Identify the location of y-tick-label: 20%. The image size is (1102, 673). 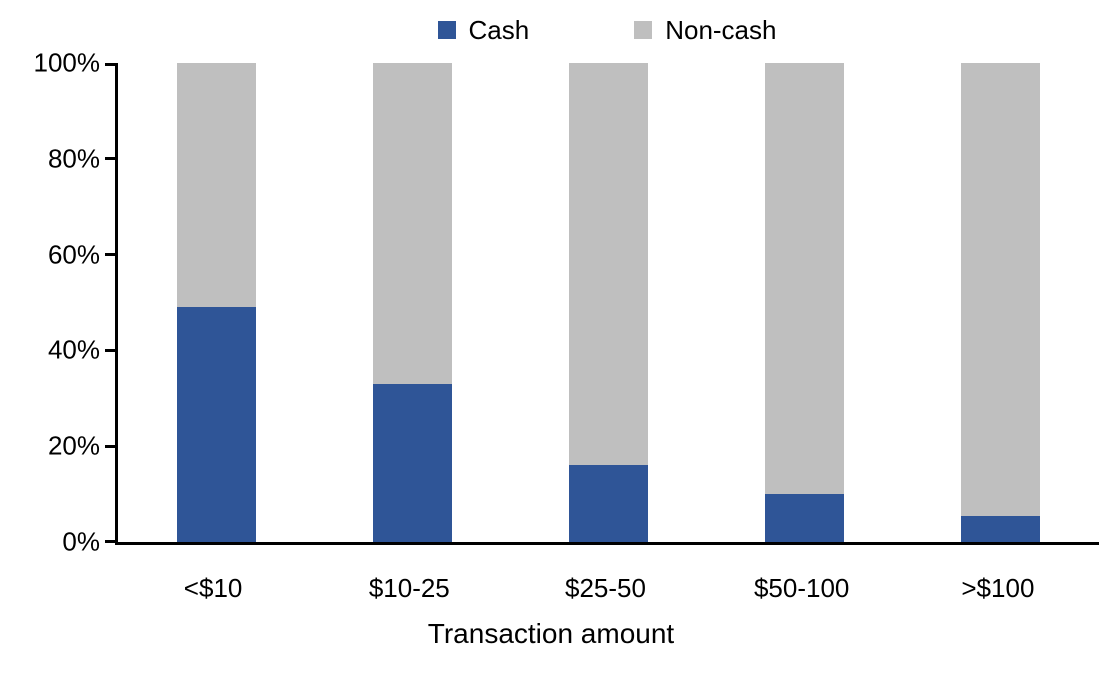
(73, 445).